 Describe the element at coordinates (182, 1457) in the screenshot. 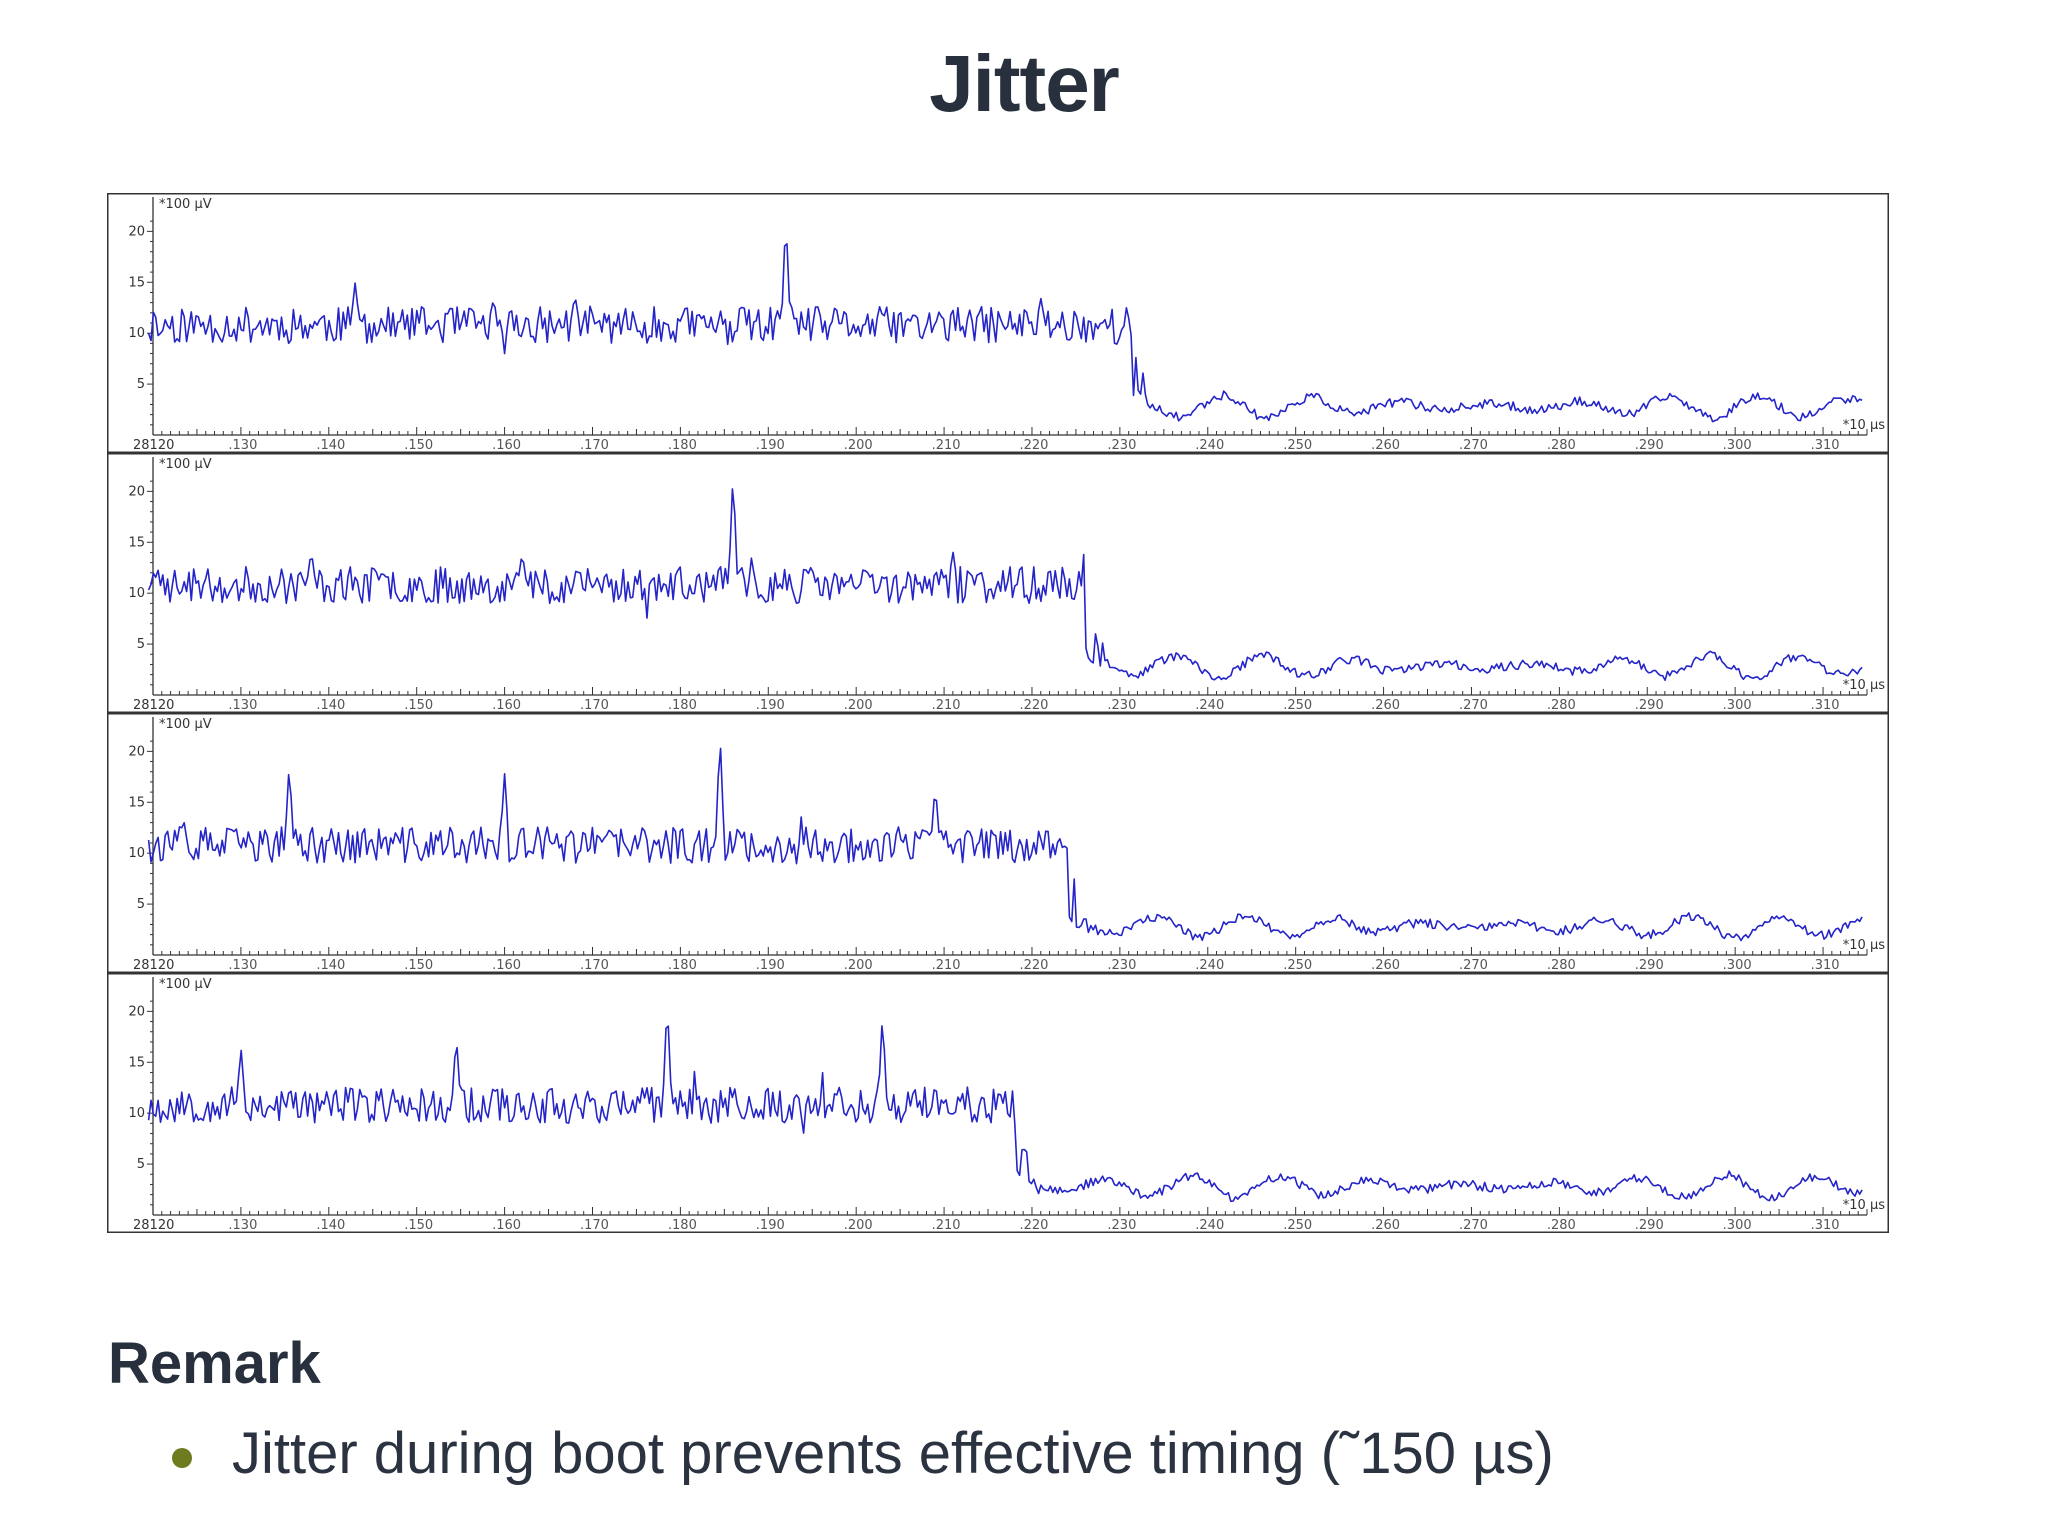

I see `bullet-dot-icon` at that location.